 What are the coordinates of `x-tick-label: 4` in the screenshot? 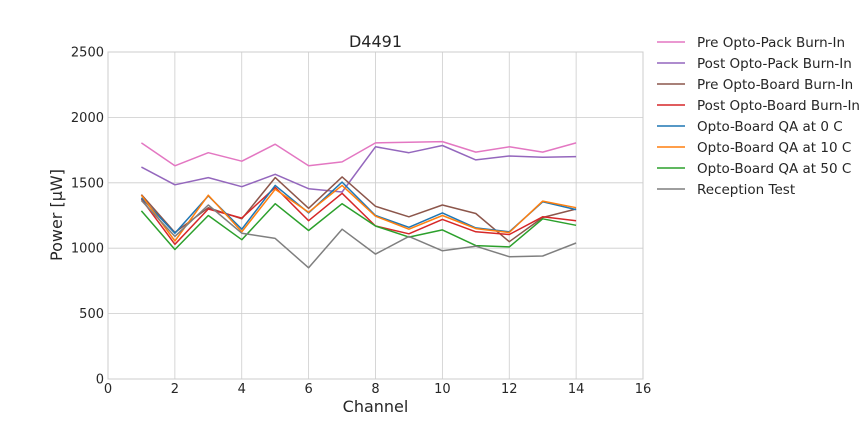 It's located at (242, 389).